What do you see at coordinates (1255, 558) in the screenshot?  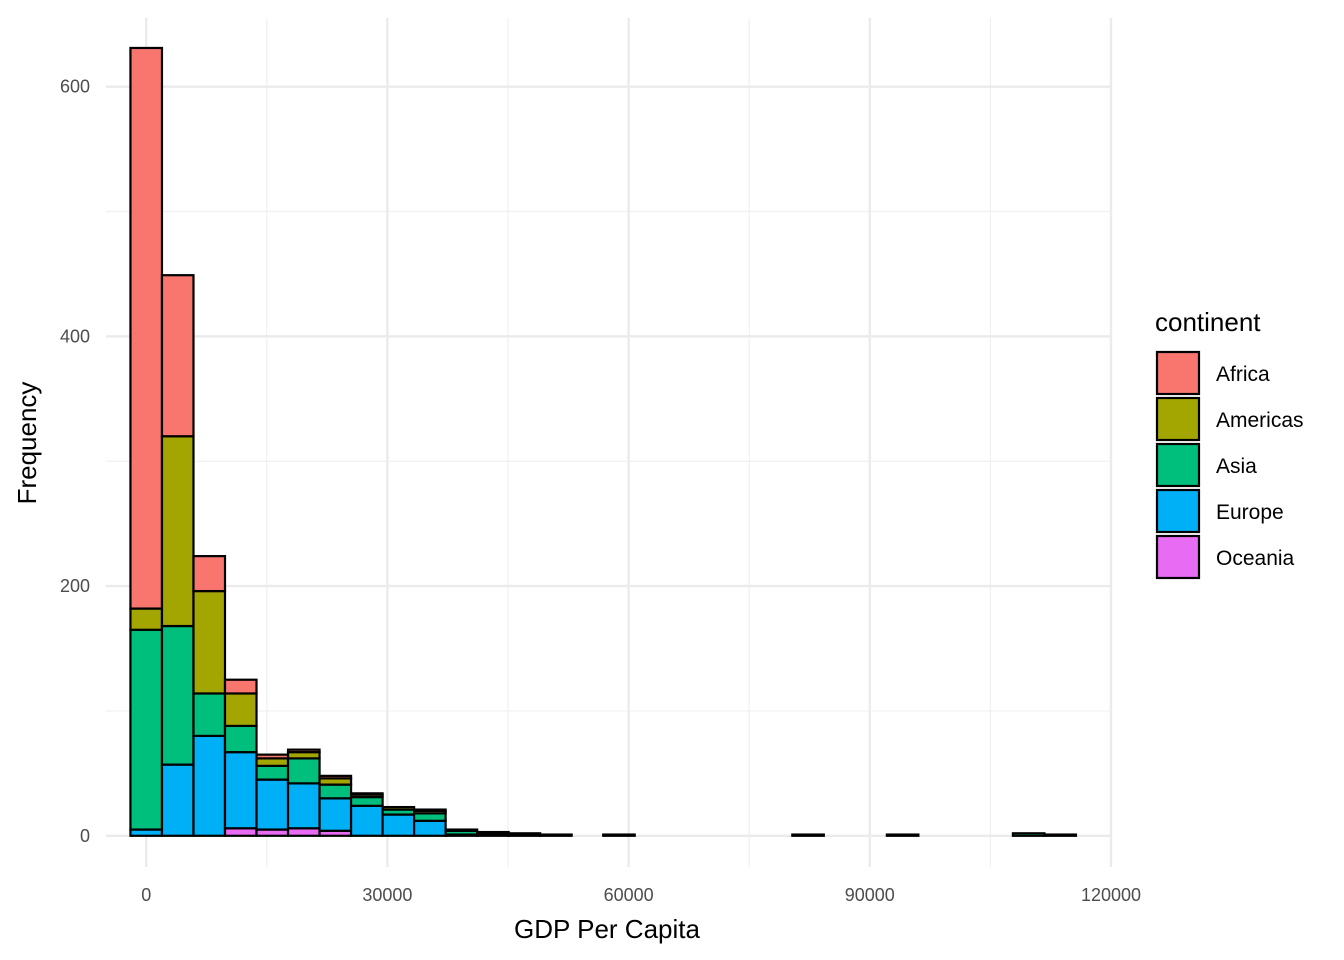 I see `legend-label-oceania: Oceania` at bounding box center [1255, 558].